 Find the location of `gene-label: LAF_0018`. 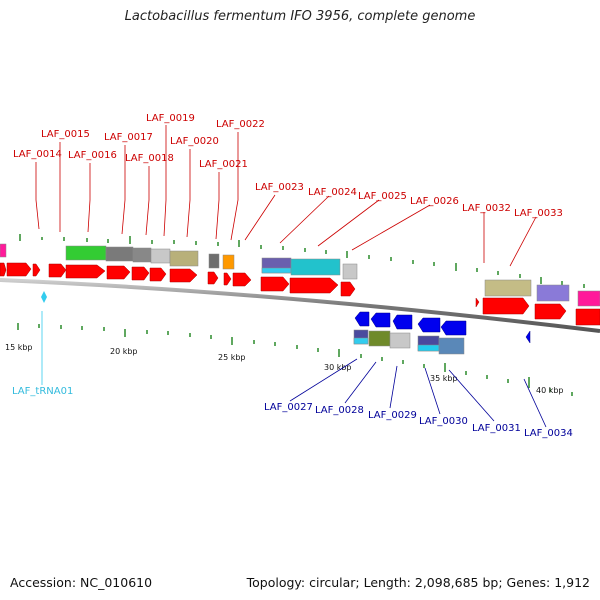

gene-label: LAF_0018 is located at coordinates (149, 158).